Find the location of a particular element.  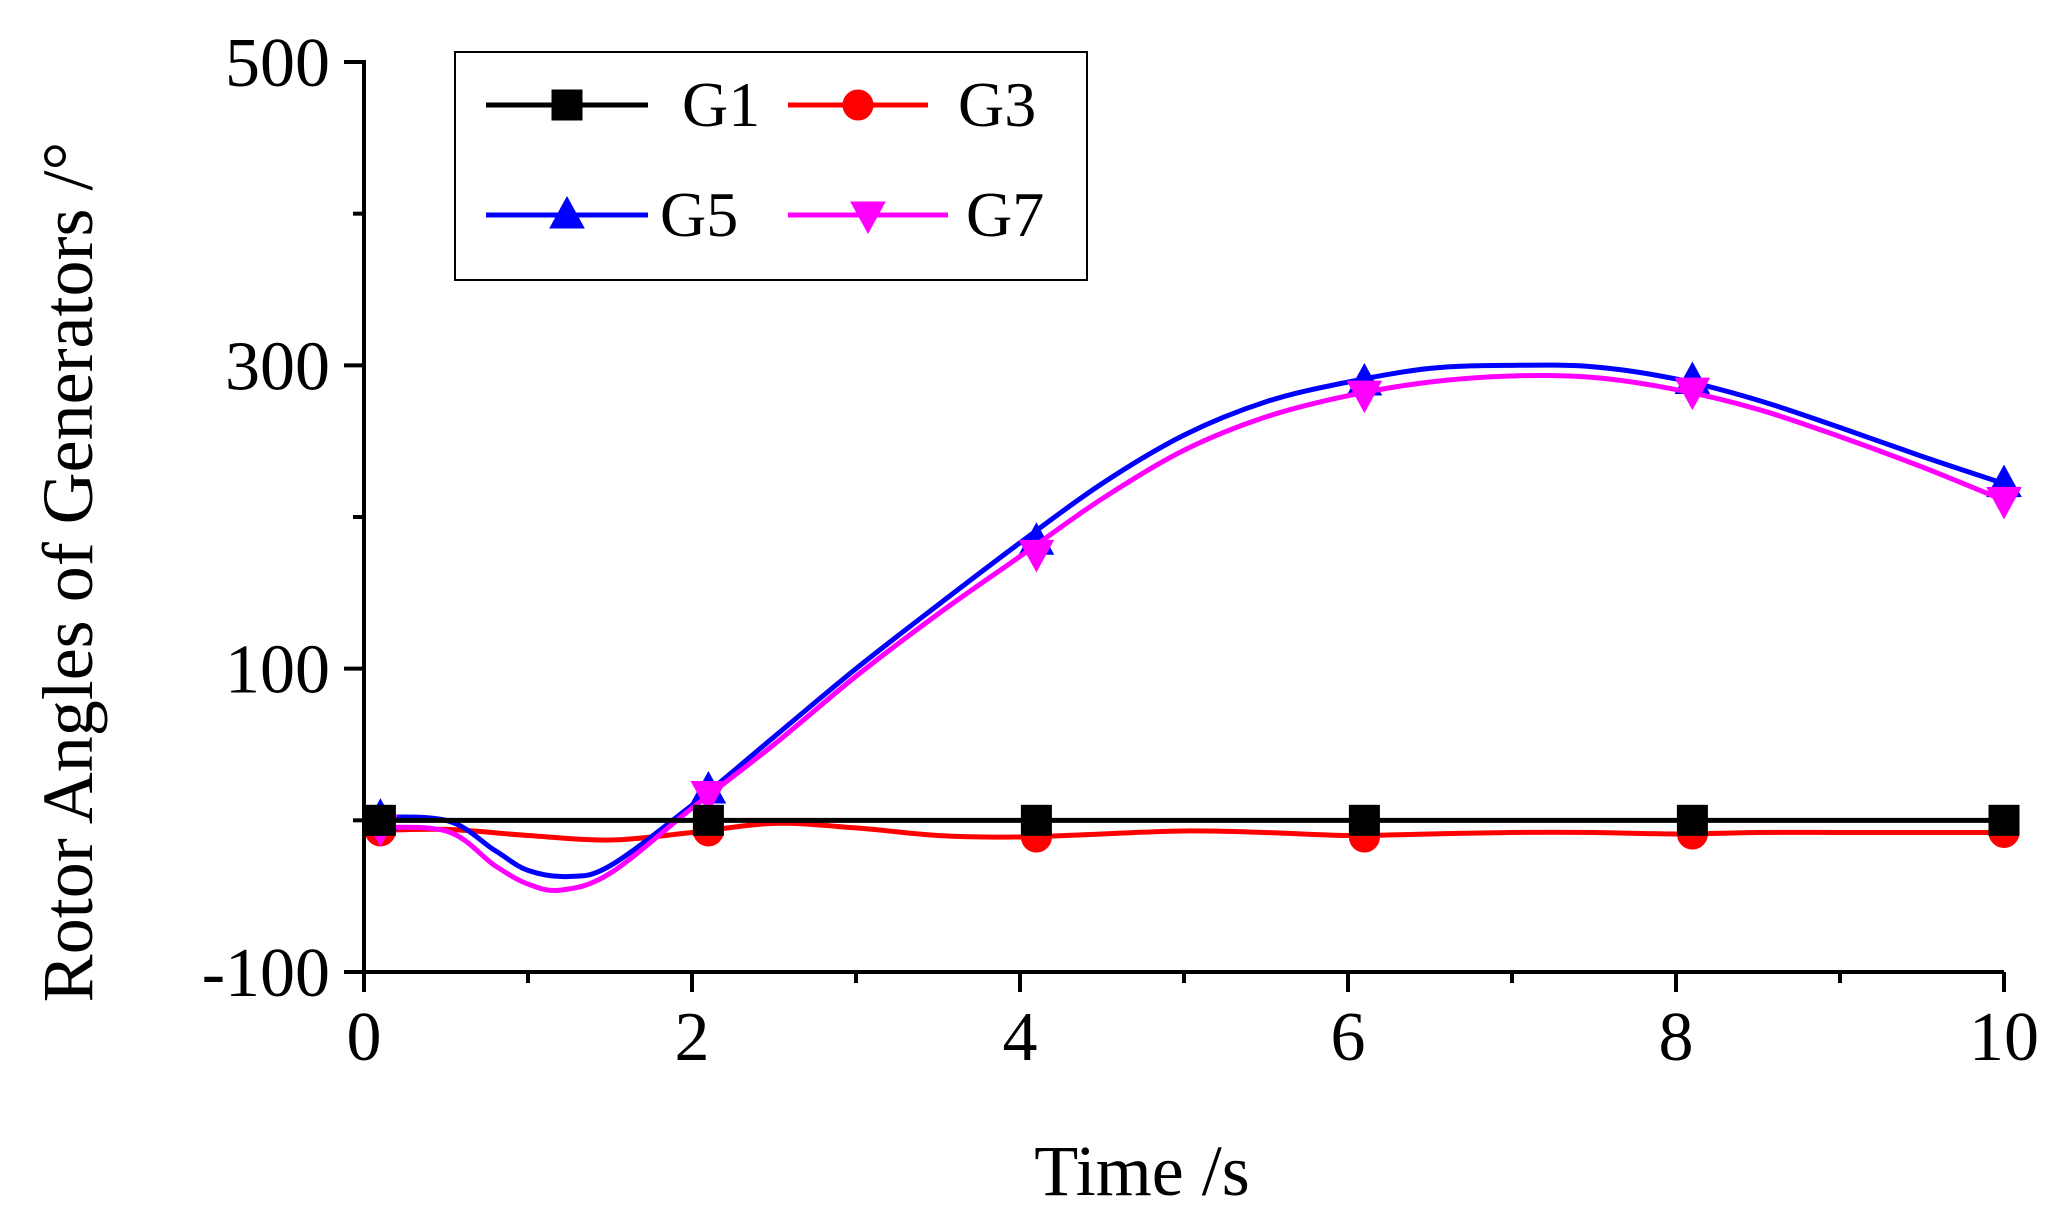

series-g1 is located at coordinates (1192, 820).